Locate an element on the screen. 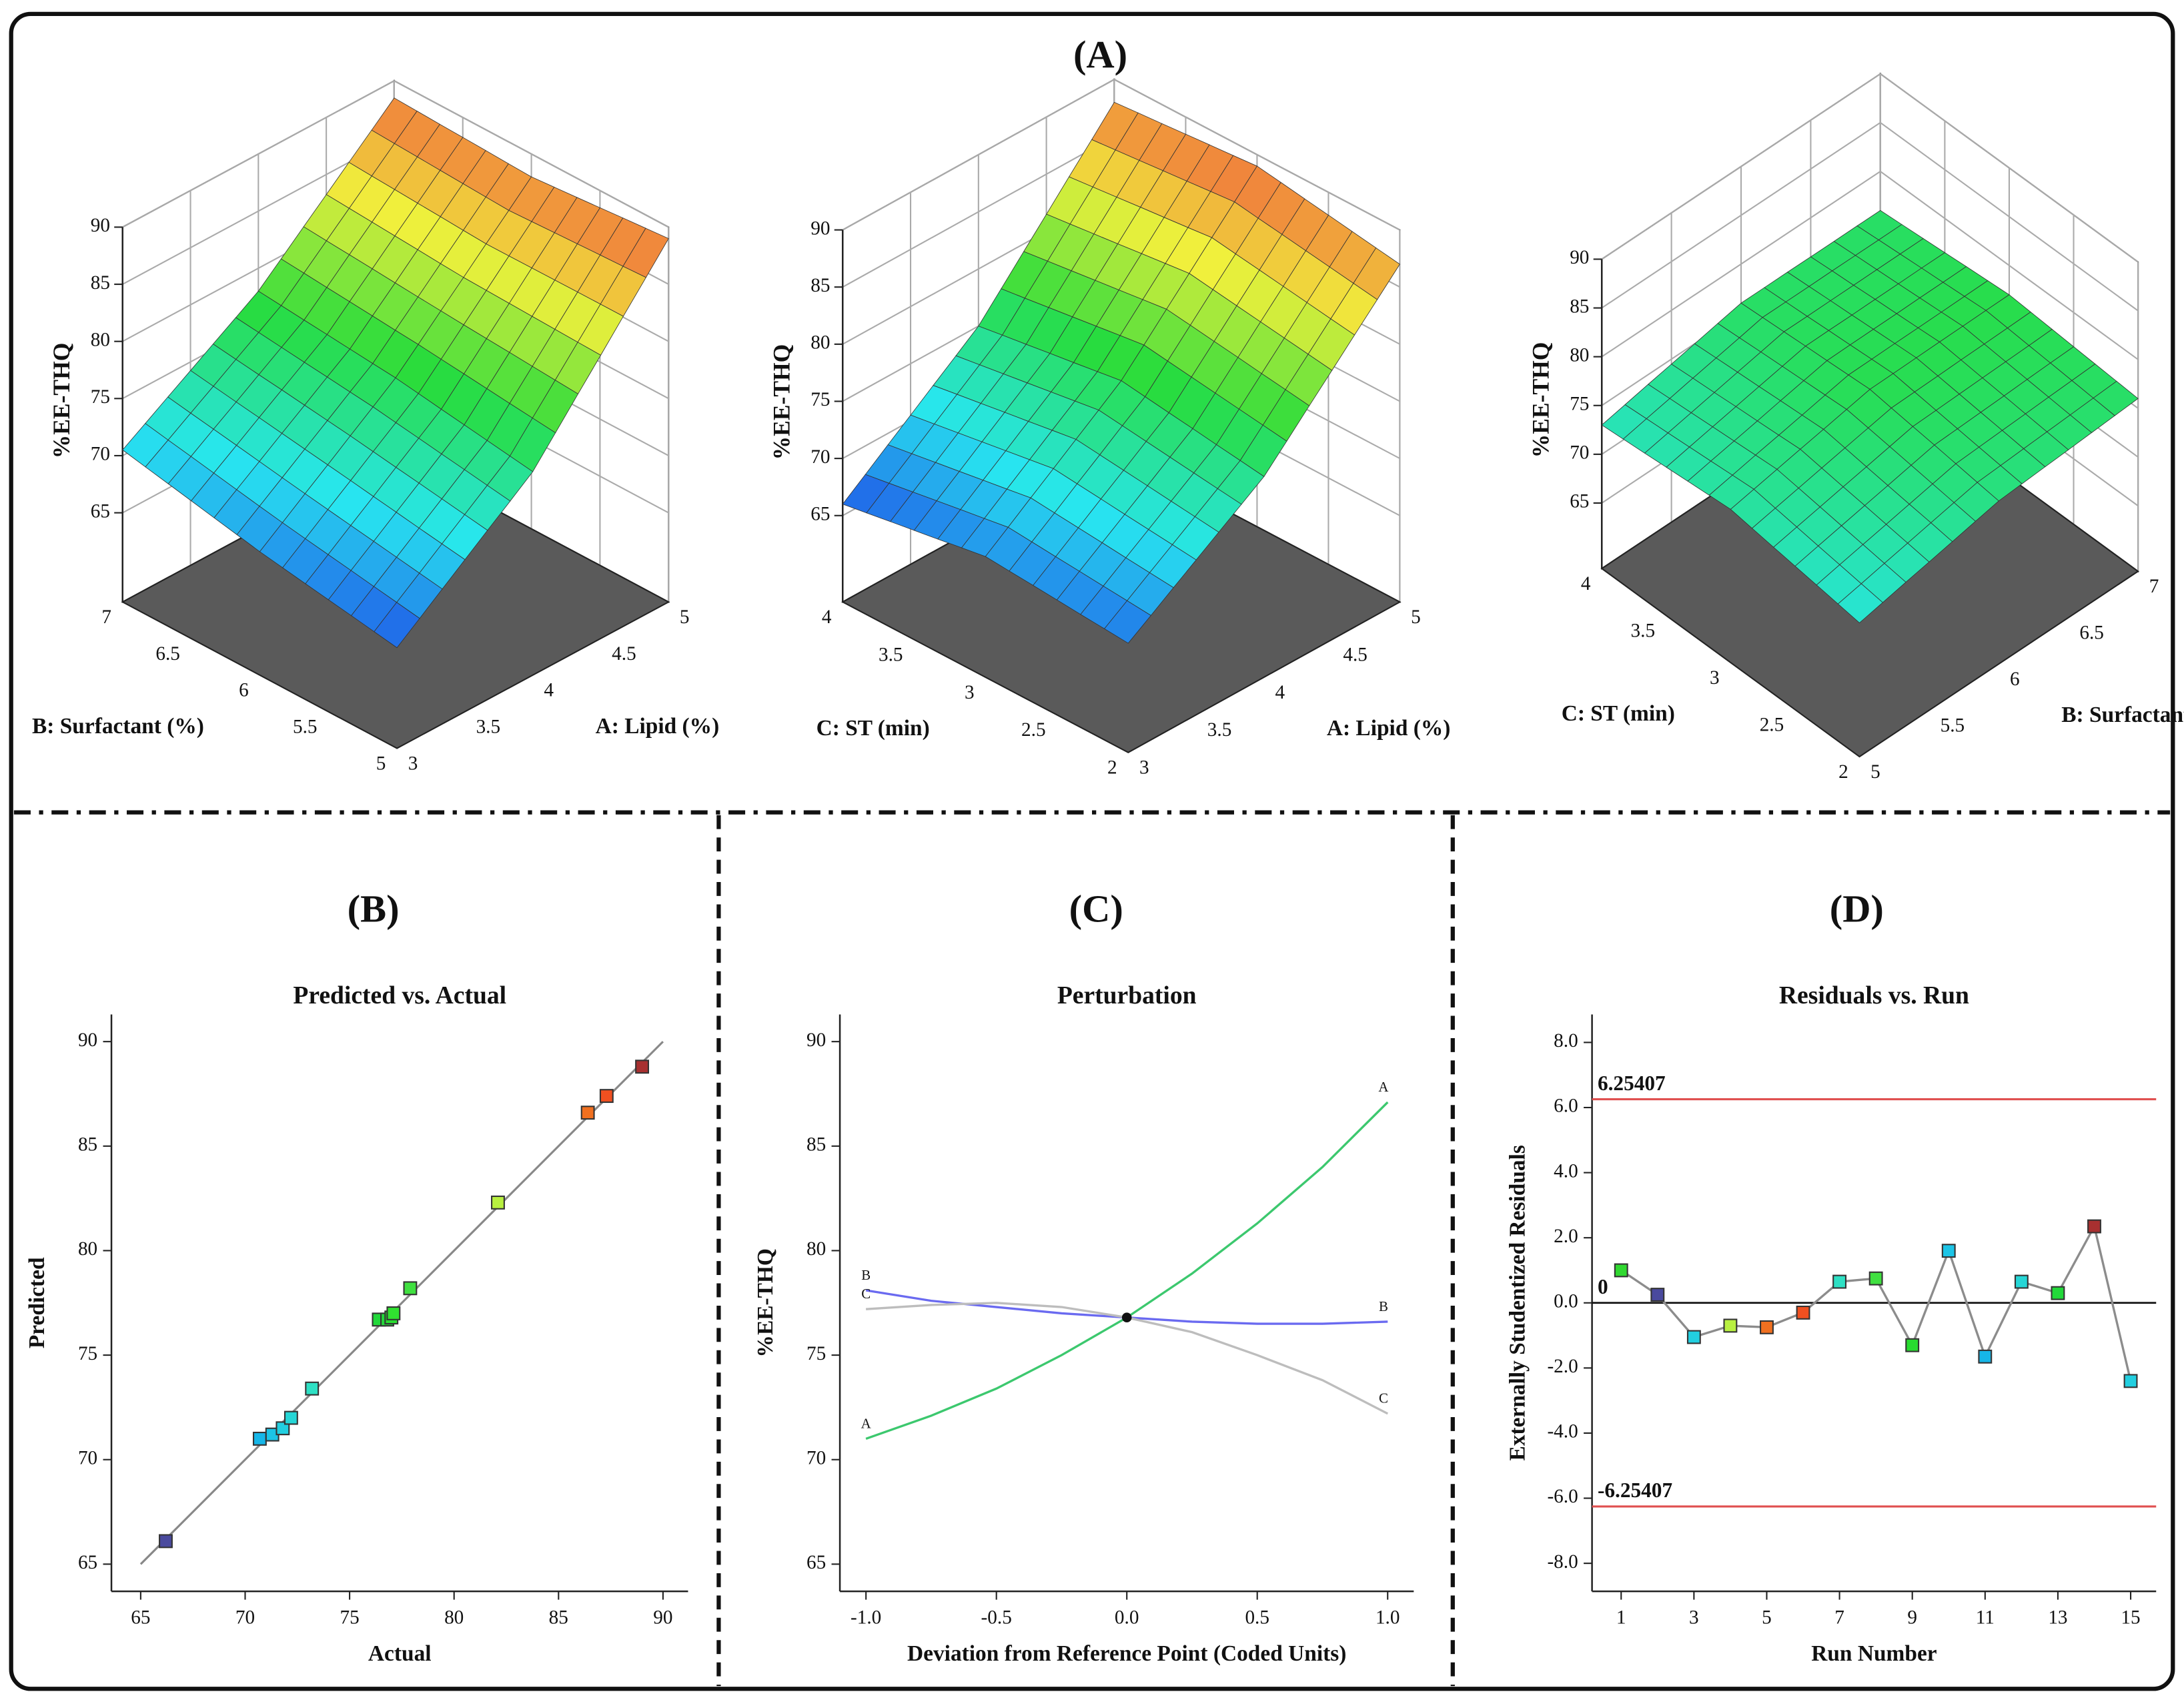  y-axis-label: B: Surfactant (%) is located at coordinates (118, 726).